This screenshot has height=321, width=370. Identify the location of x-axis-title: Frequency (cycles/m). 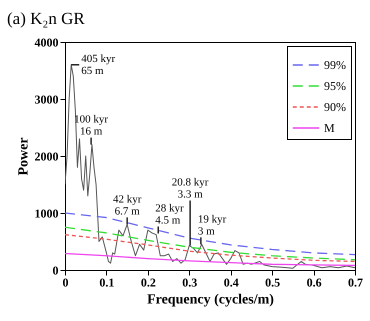
(210, 300).